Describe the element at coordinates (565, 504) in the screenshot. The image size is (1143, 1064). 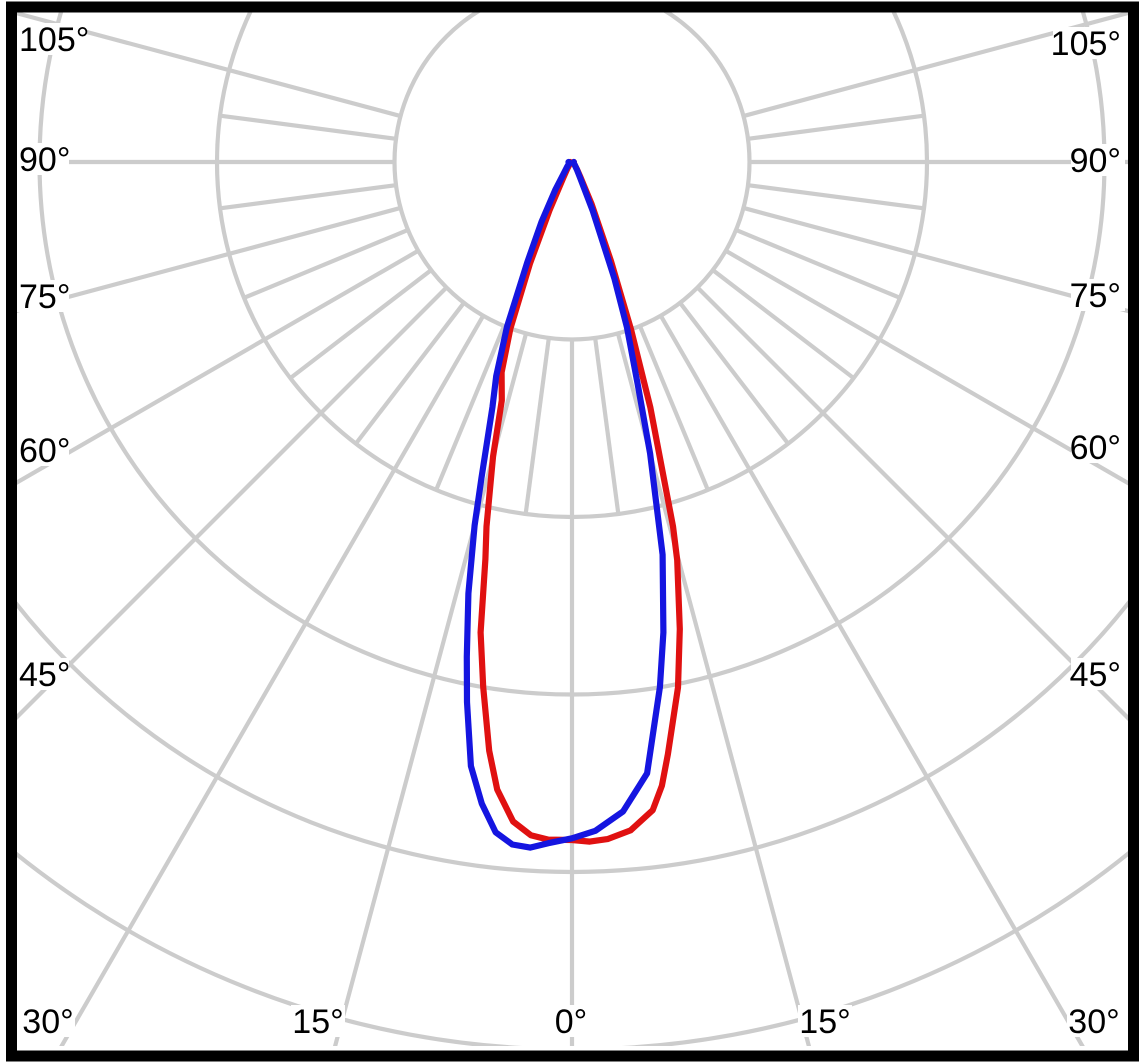
I see `blue-curve` at that location.